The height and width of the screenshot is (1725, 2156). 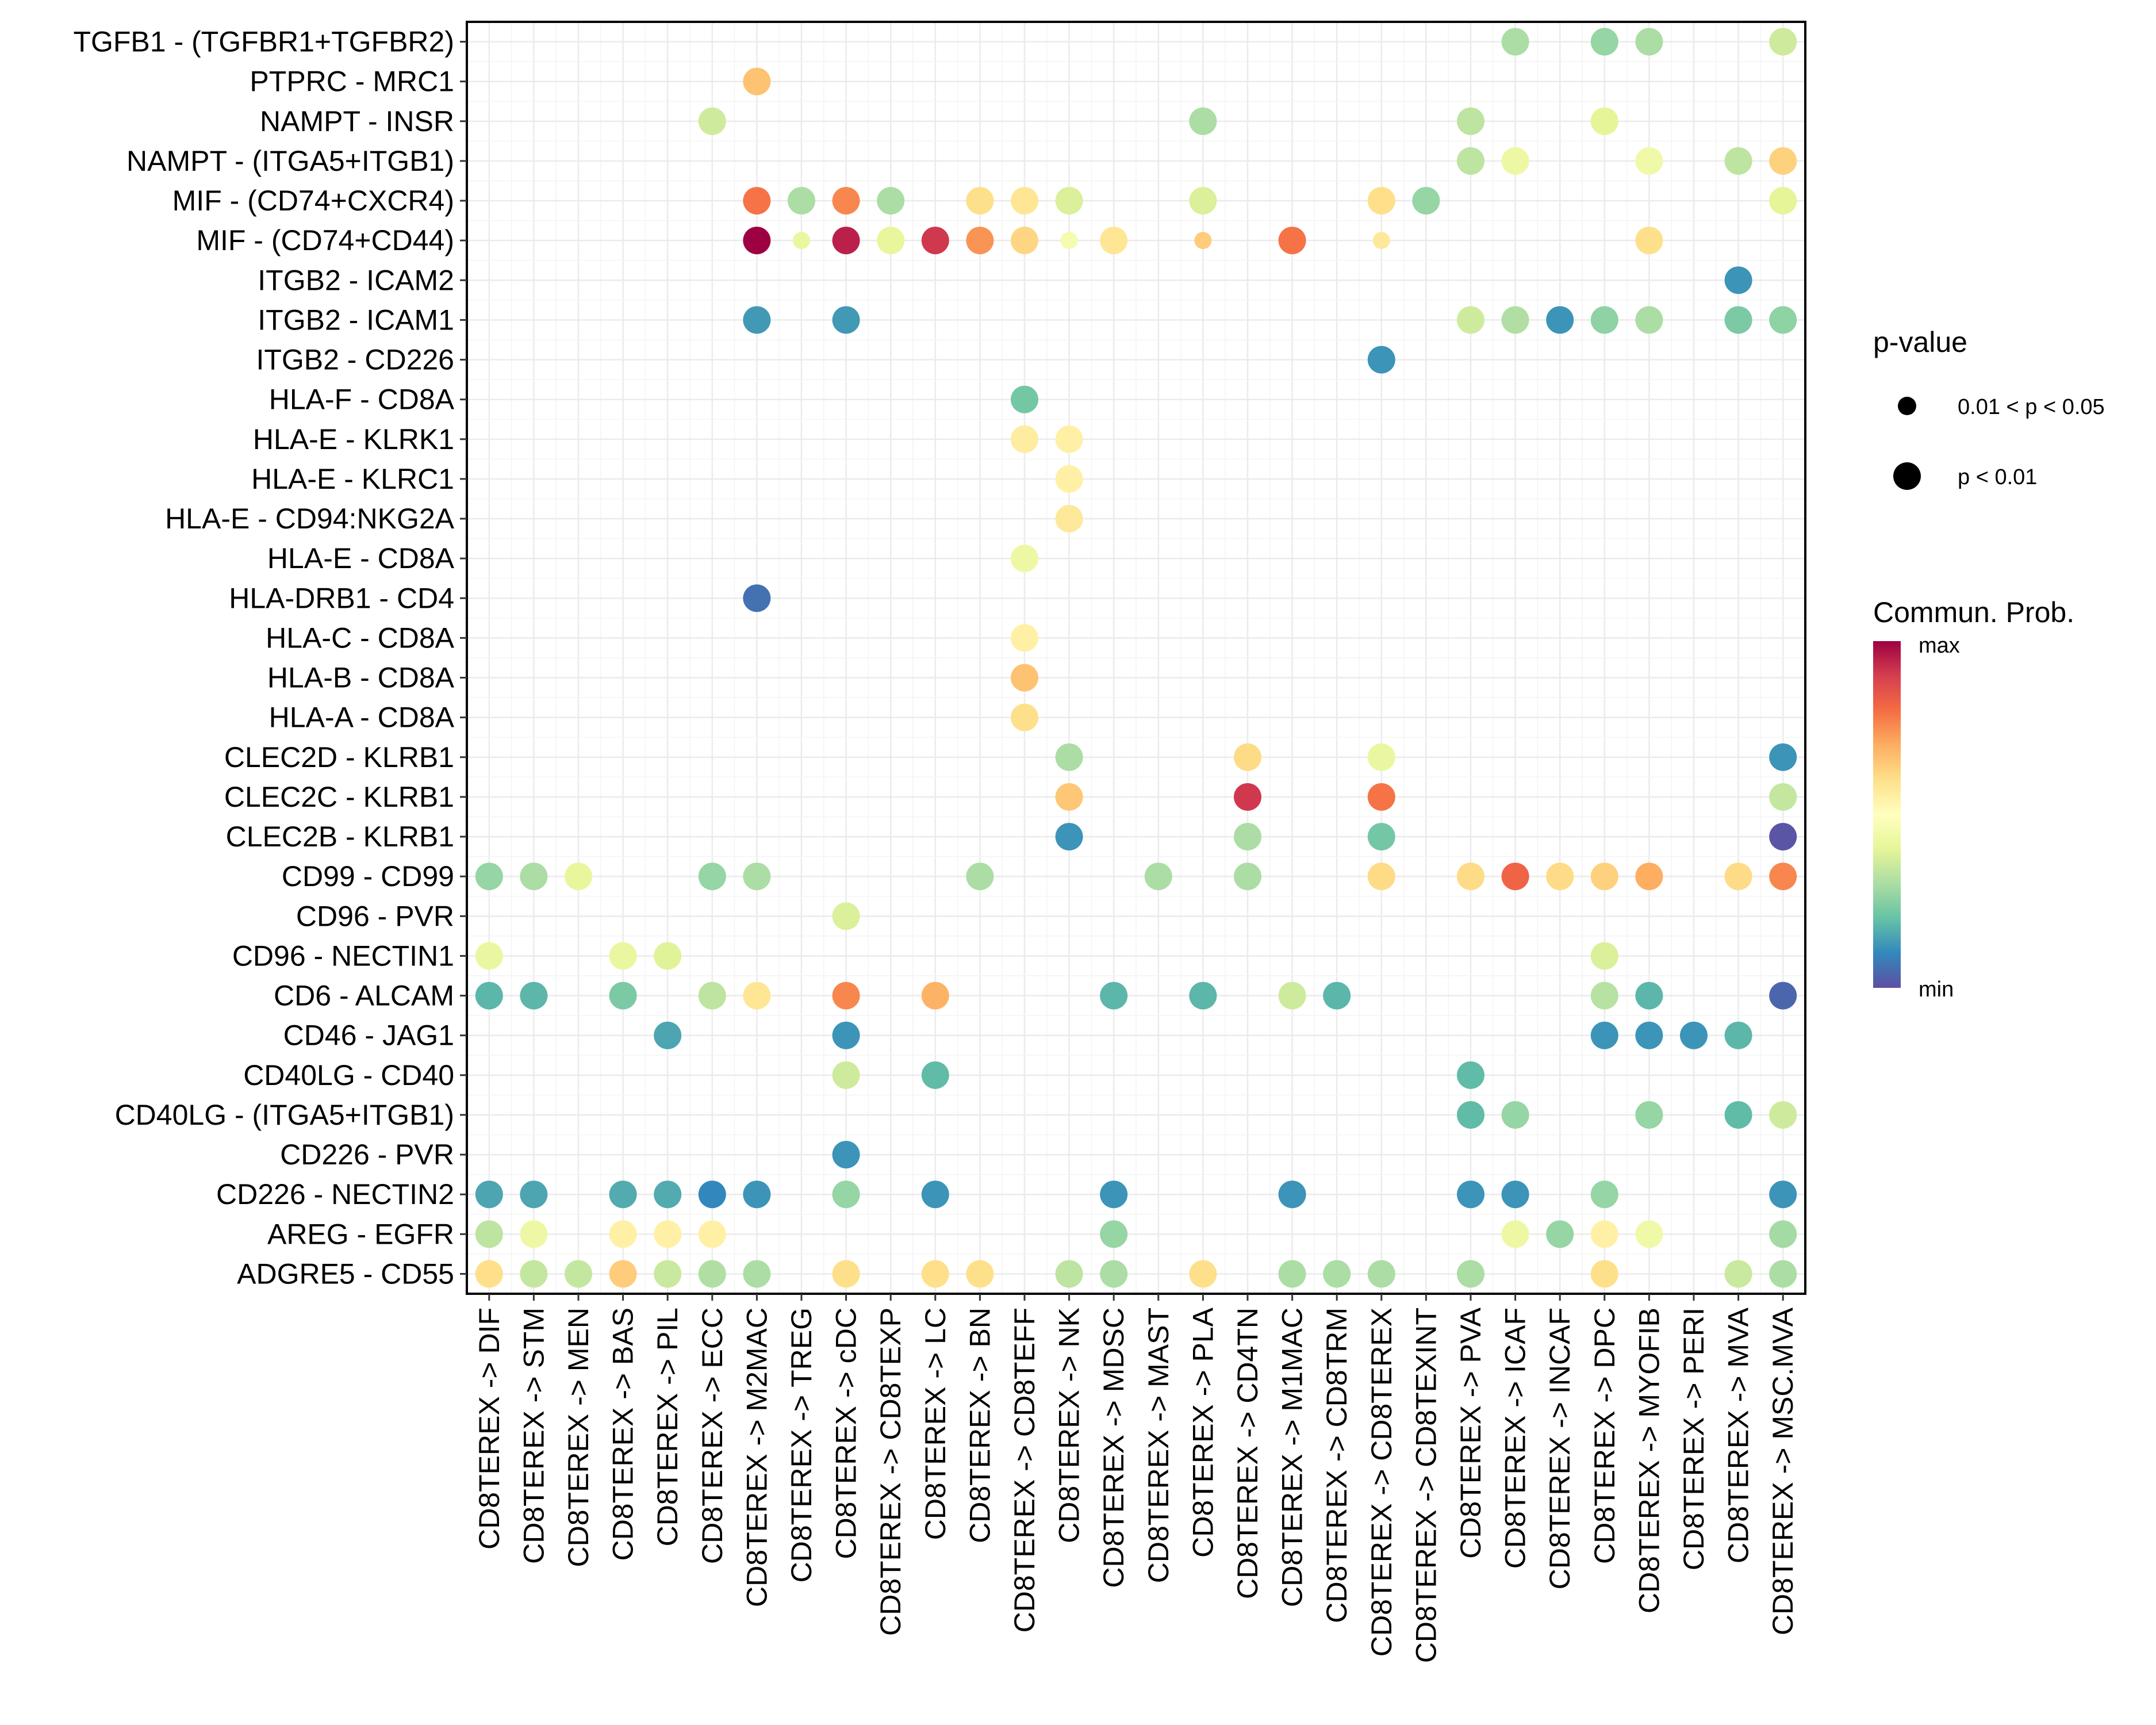 What do you see at coordinates (367, 1154) in the screenshot?
I see `y-tick-label: CD226 - PVR` at bounding box center [367, 1154].